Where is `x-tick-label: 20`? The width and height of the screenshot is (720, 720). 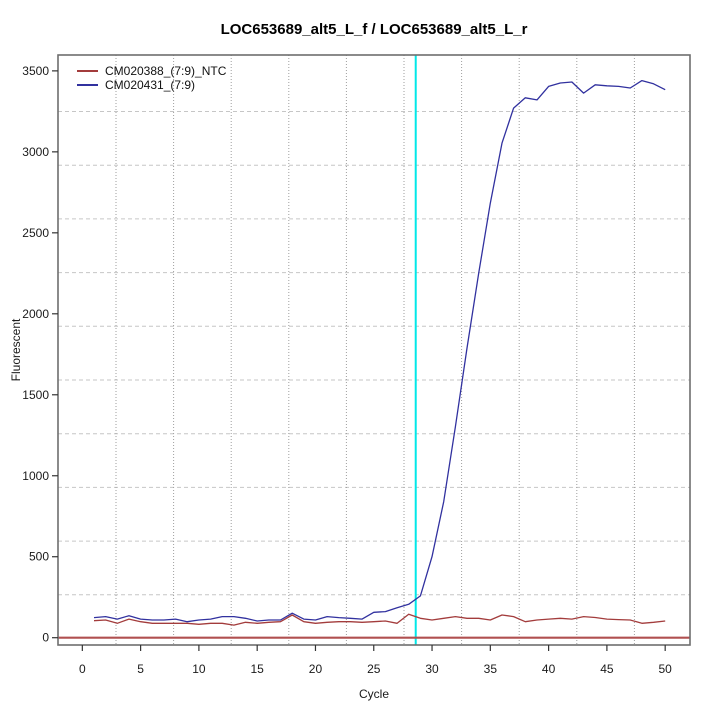 x-tick-label: 20 is located at coordinates (316, 669).